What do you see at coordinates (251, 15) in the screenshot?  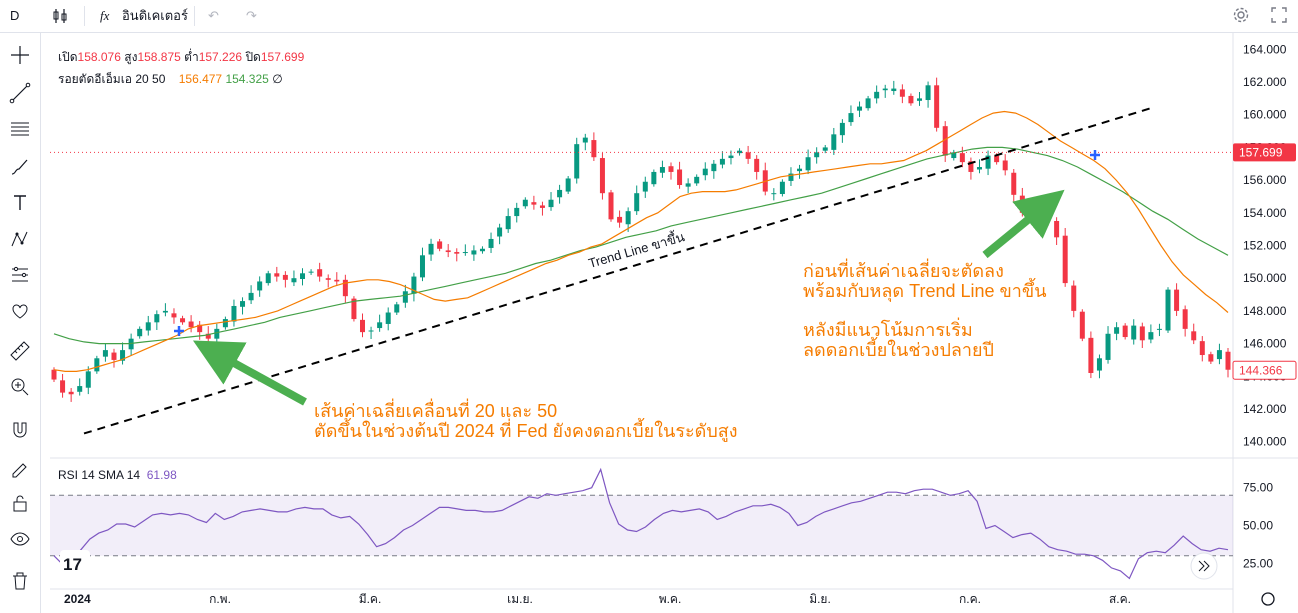 I see `redo-icon: ↷` at bounding box center [251, 15].